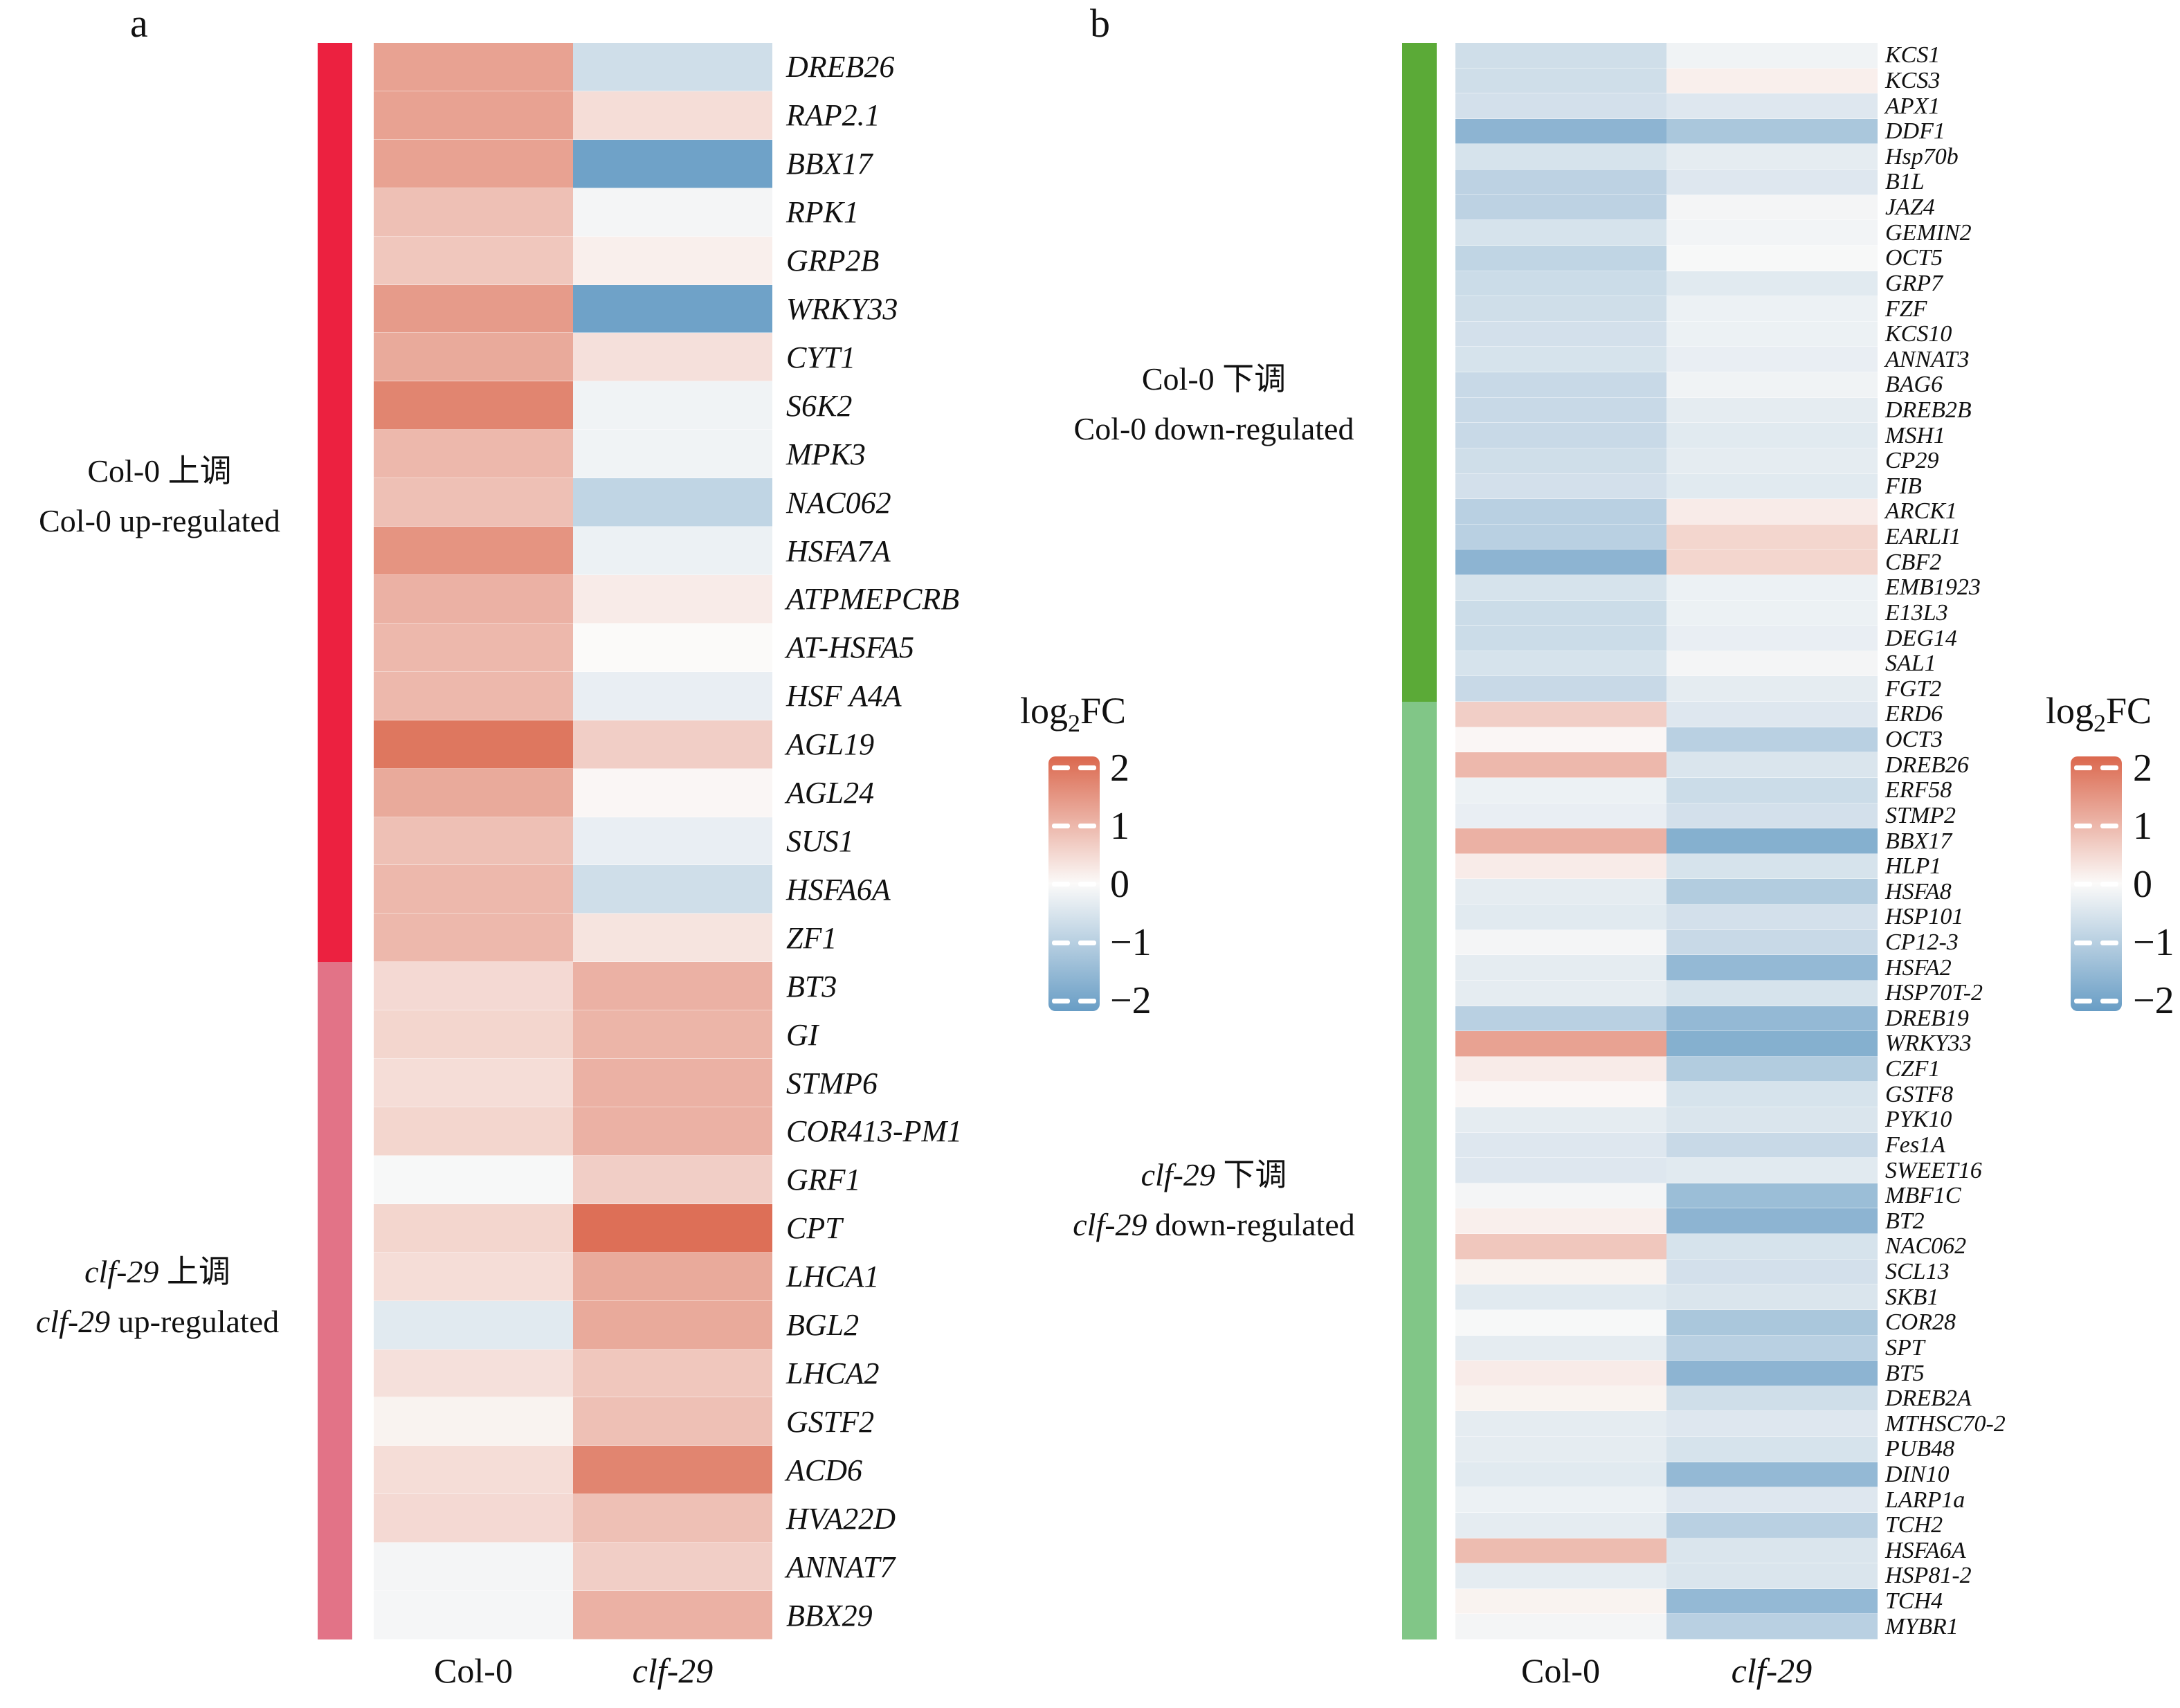 The height and width of the screenshot is (1708, 2180). I want to click on gene-row-label: GEMIN2, so click(1928, 232).